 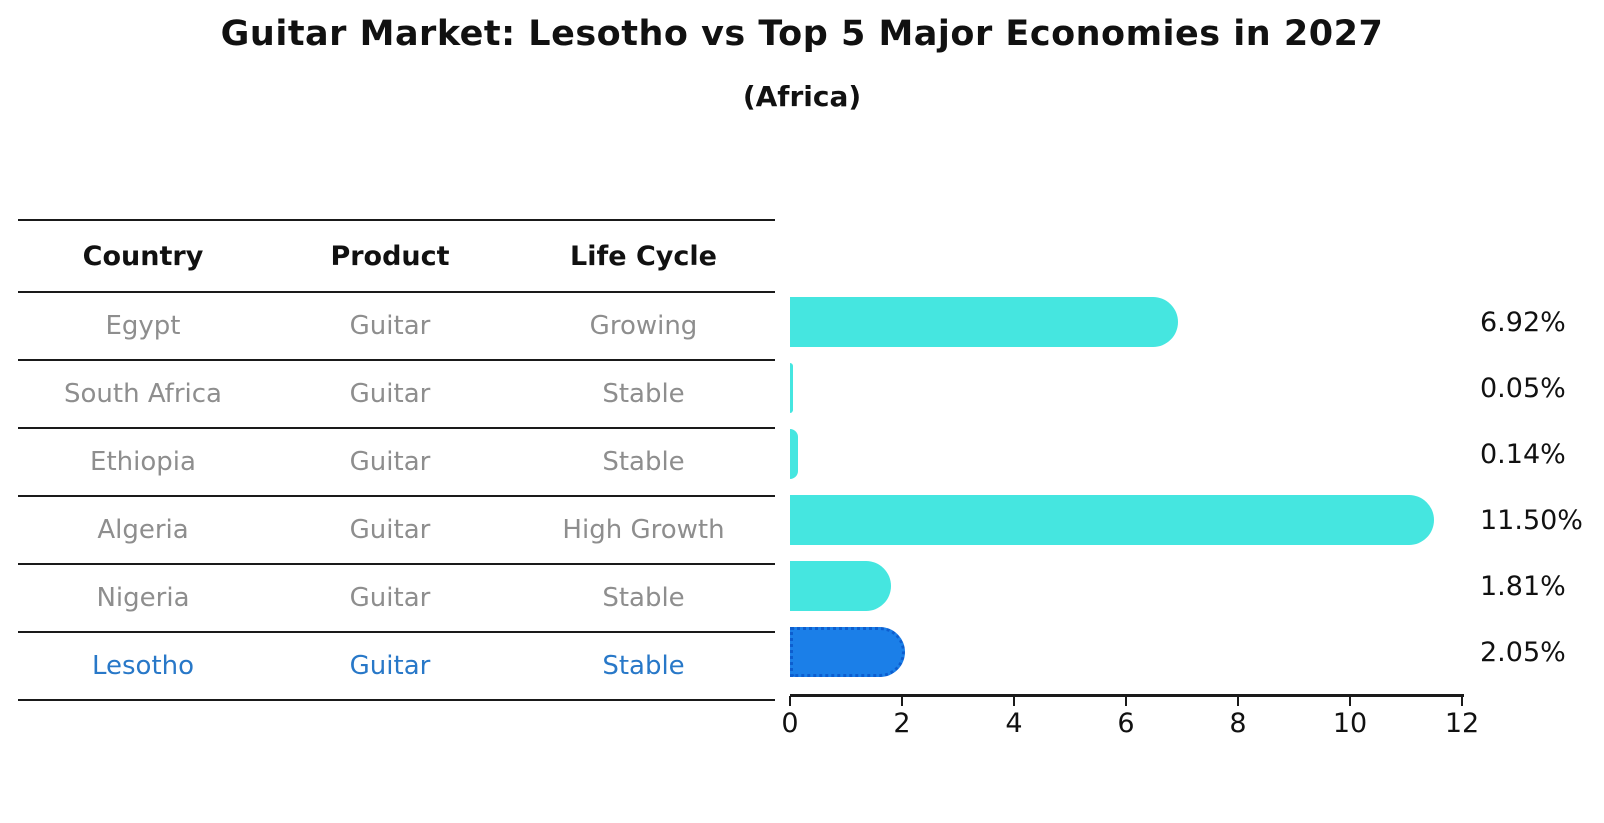 I want to click on cell-country: Egypt, so click(x=143, y=326).